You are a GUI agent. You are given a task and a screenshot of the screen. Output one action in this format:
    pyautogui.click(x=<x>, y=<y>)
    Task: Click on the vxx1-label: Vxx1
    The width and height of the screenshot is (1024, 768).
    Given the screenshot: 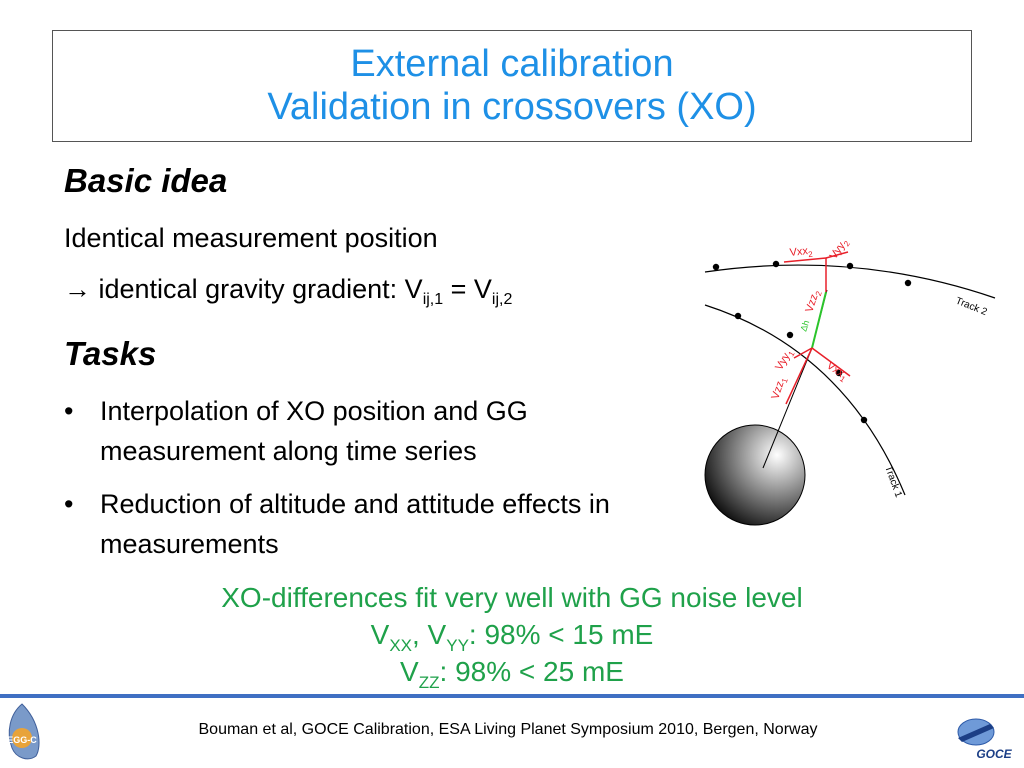 What is the action you would take?
    pyautogui.click(x=836, y=372)
    